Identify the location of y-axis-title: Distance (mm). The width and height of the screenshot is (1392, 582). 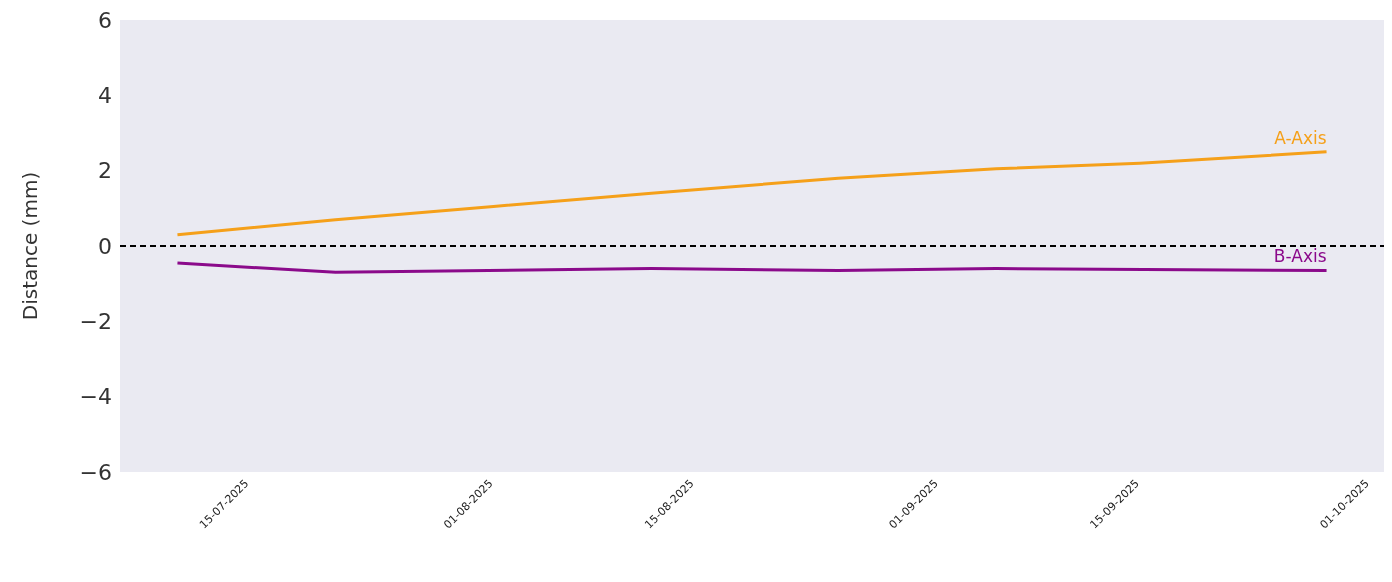
(30, 246).